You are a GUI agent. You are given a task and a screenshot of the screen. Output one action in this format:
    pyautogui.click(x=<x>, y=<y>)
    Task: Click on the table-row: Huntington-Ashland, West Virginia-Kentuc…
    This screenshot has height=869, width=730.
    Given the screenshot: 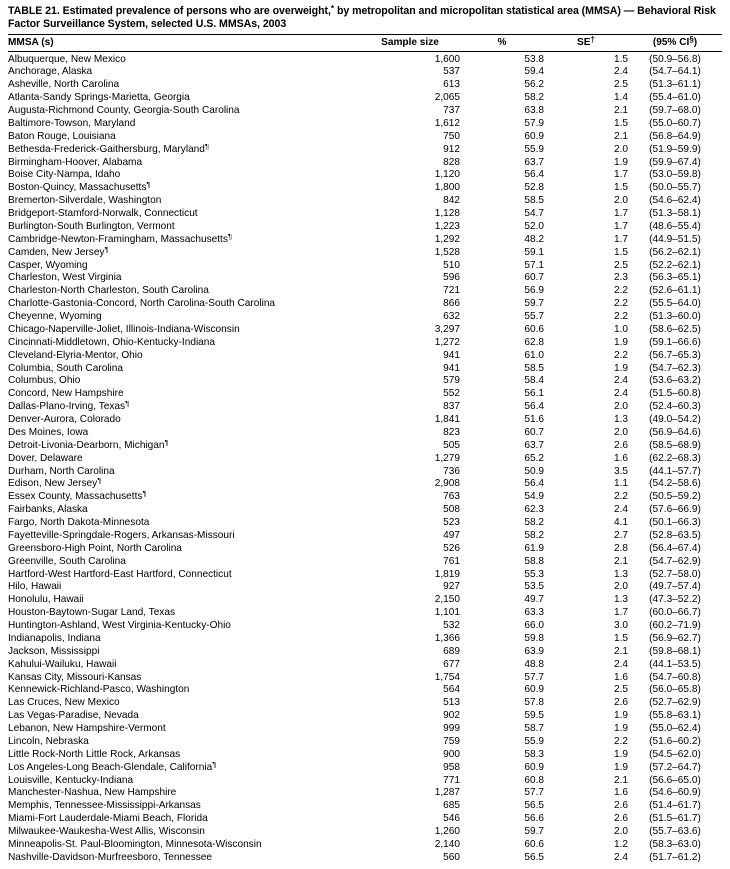 What is the action you would take?
    pyautogui.click(x=365, y=626)
    